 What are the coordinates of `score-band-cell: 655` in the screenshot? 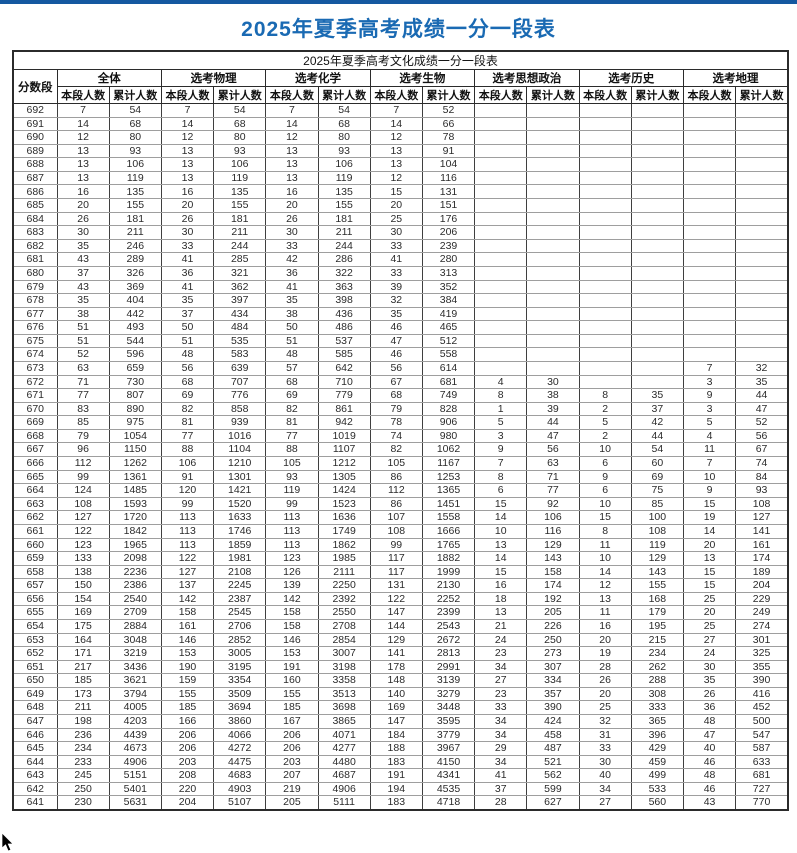 It's located at (35, 612).